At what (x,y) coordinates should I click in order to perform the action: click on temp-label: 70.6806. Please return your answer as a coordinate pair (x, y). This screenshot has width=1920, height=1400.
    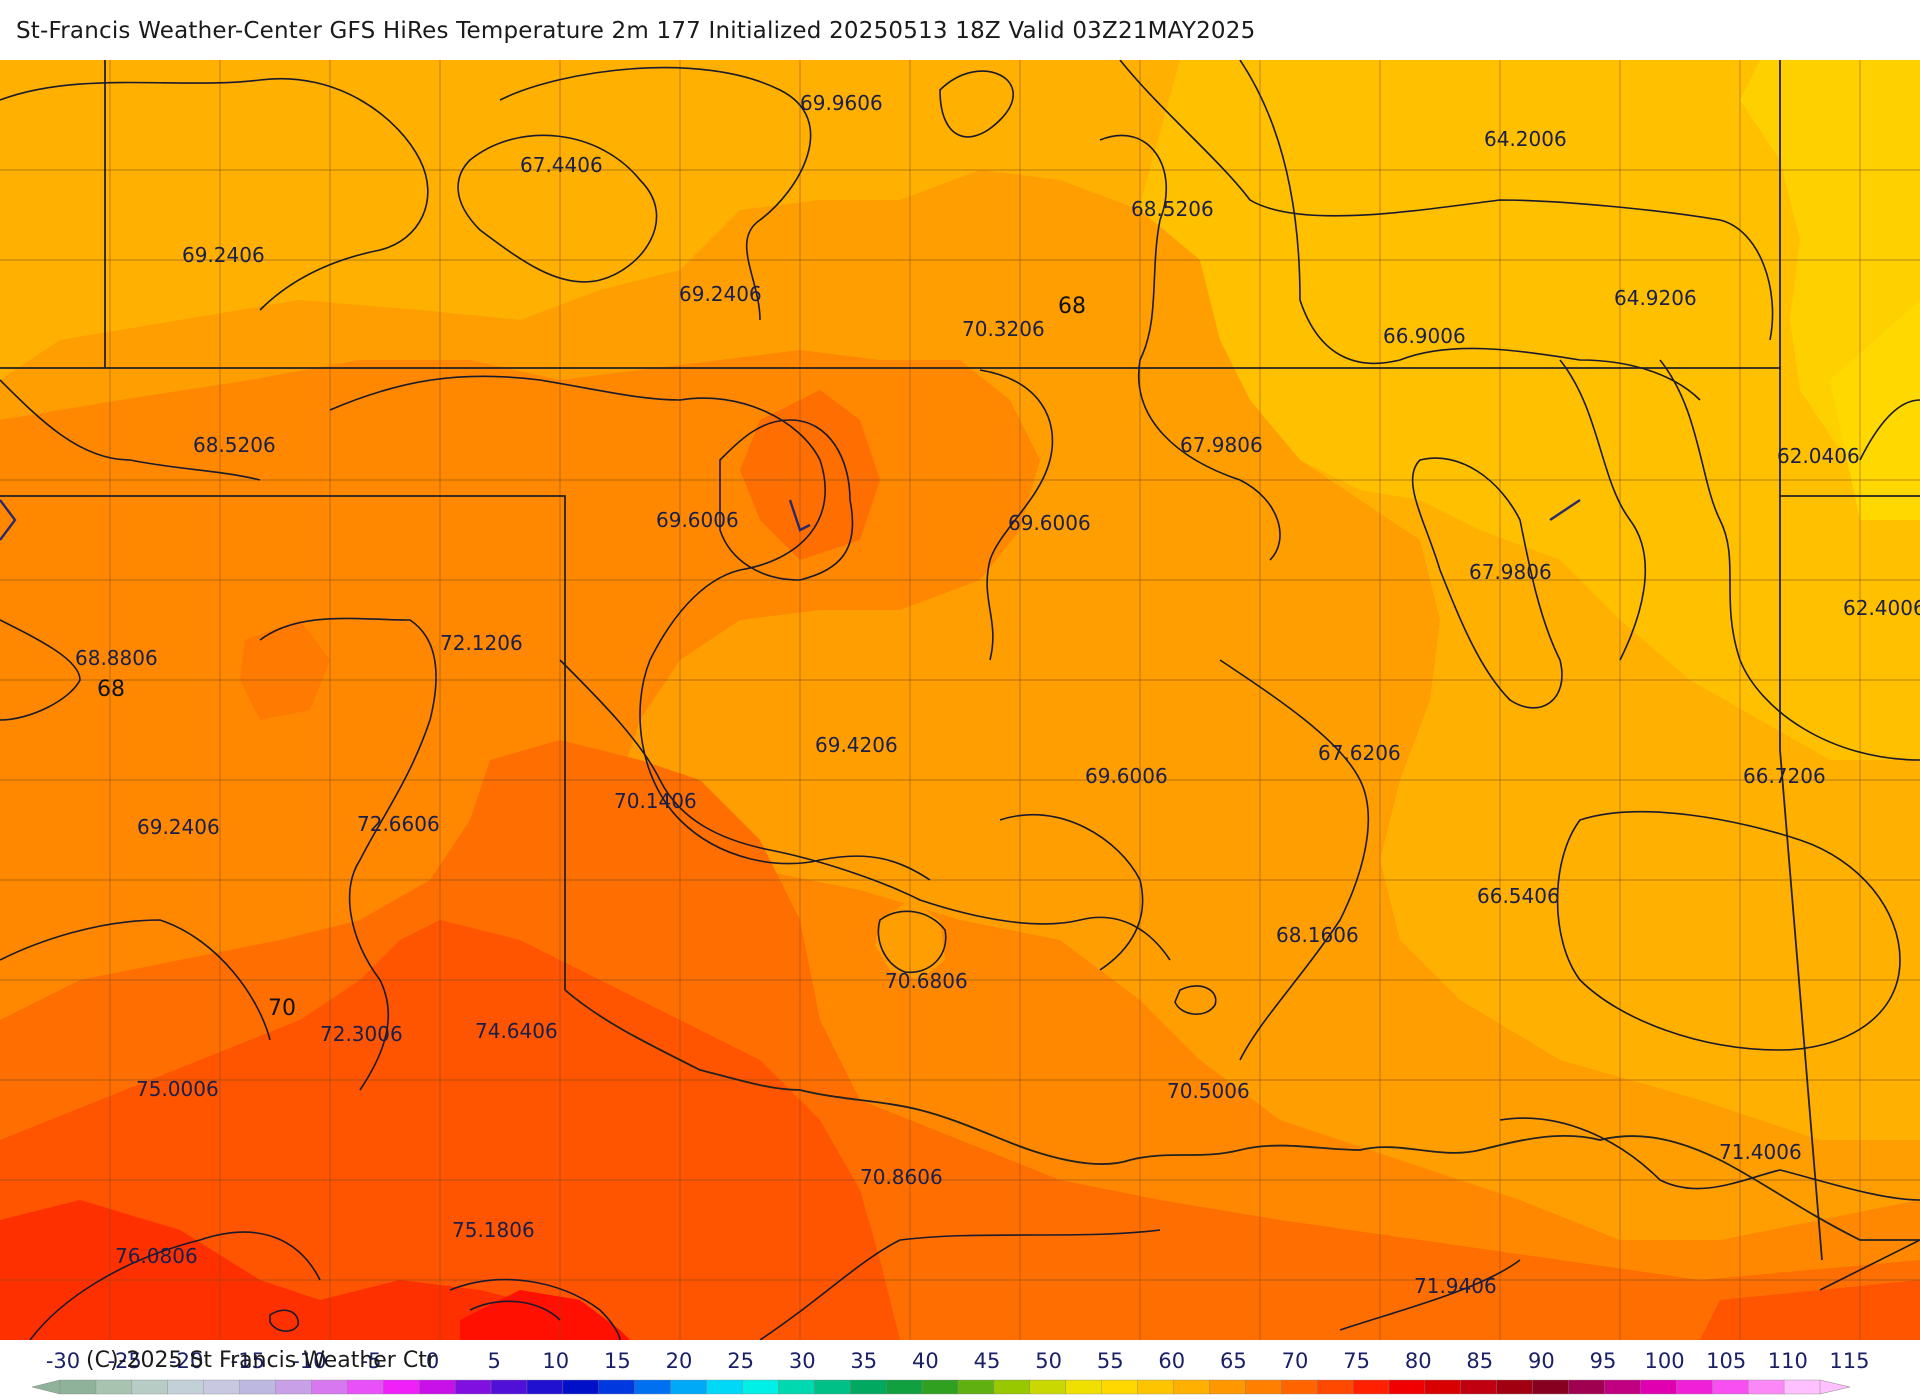
    Looking at the image, I should click on (926, 981).